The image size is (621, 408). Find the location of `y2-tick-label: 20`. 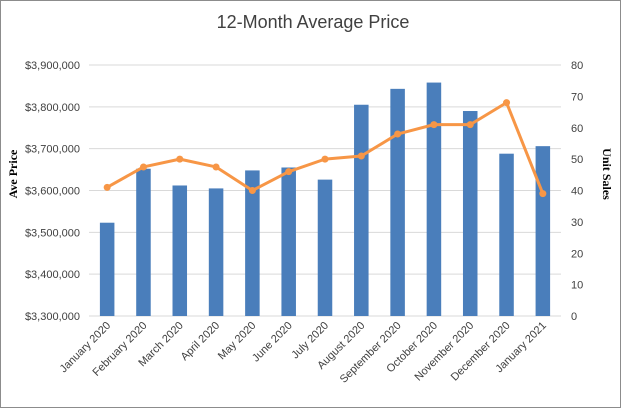

y2-tick-label: 20 is located at coordinates (577, 254).